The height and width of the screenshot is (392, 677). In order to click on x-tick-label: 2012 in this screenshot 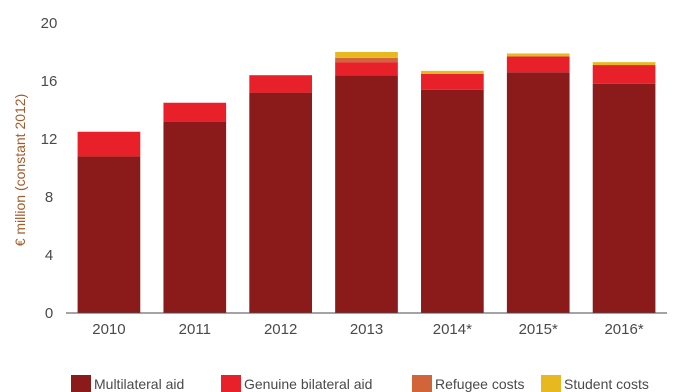, I will do `click(280, 329)`.